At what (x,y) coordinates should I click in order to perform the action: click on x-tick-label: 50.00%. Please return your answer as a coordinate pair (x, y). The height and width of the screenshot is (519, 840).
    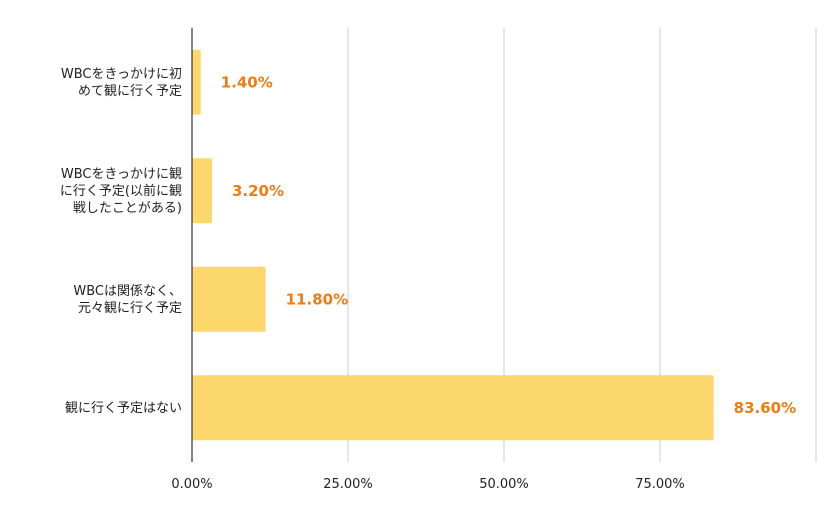
    Looking at the image, I should click on (504, 484).